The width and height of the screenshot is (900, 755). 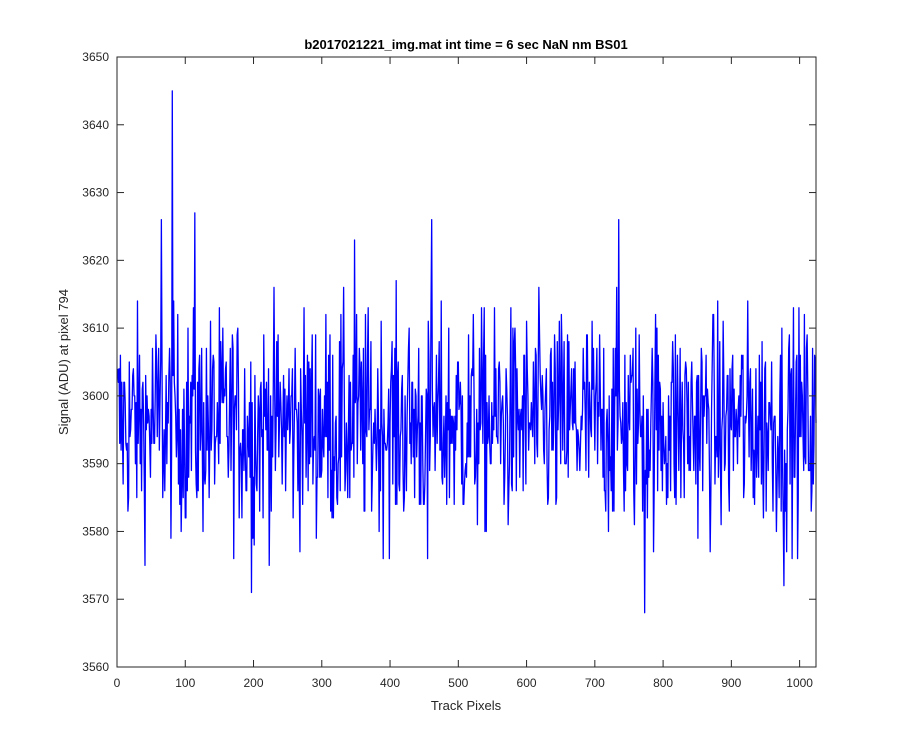 What do you see at coordinates (390, 683) in the screenshot?
I see `x-tick-label: 400` at bounding box center [390, 683].